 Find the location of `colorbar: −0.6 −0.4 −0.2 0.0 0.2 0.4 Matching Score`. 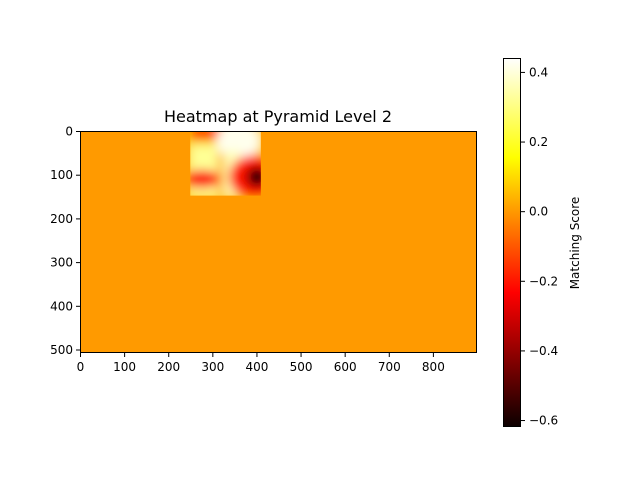

colorbar: −0.6 −0.4 −0.2 0.0 0.2 0.4 Matching Score is located at coordinates (542, 243).